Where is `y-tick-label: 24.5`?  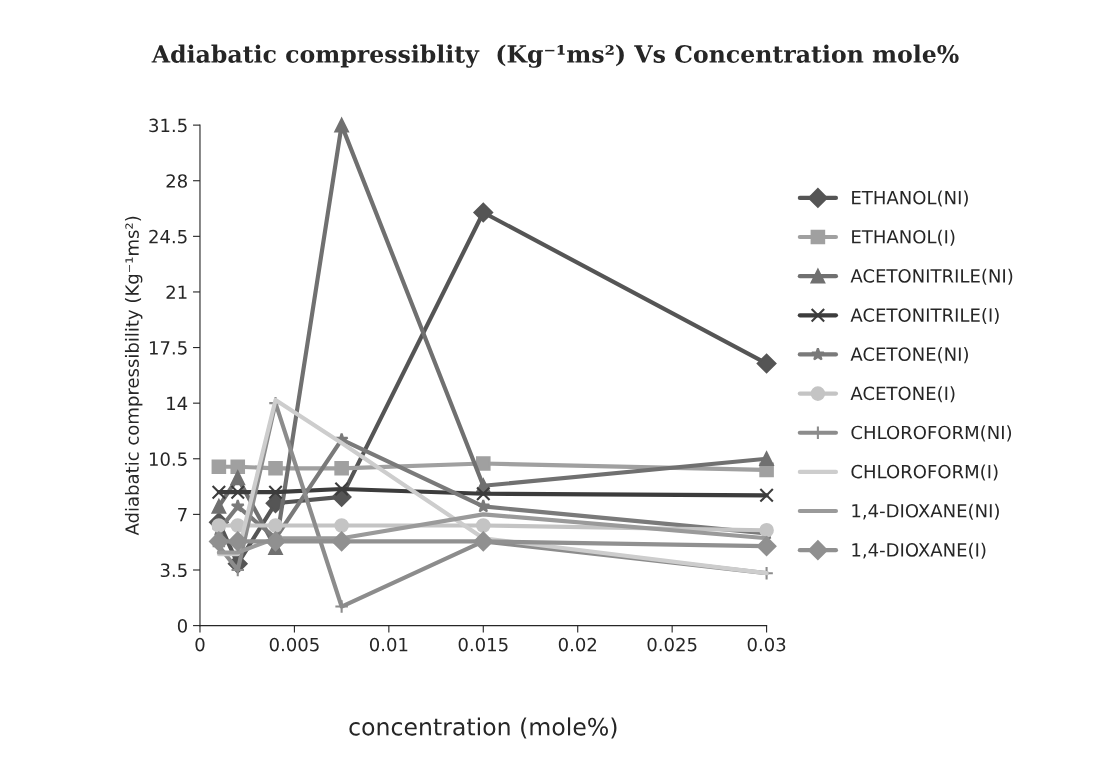
y-tick-label: 24.5 is located at coordinates (168, 236).